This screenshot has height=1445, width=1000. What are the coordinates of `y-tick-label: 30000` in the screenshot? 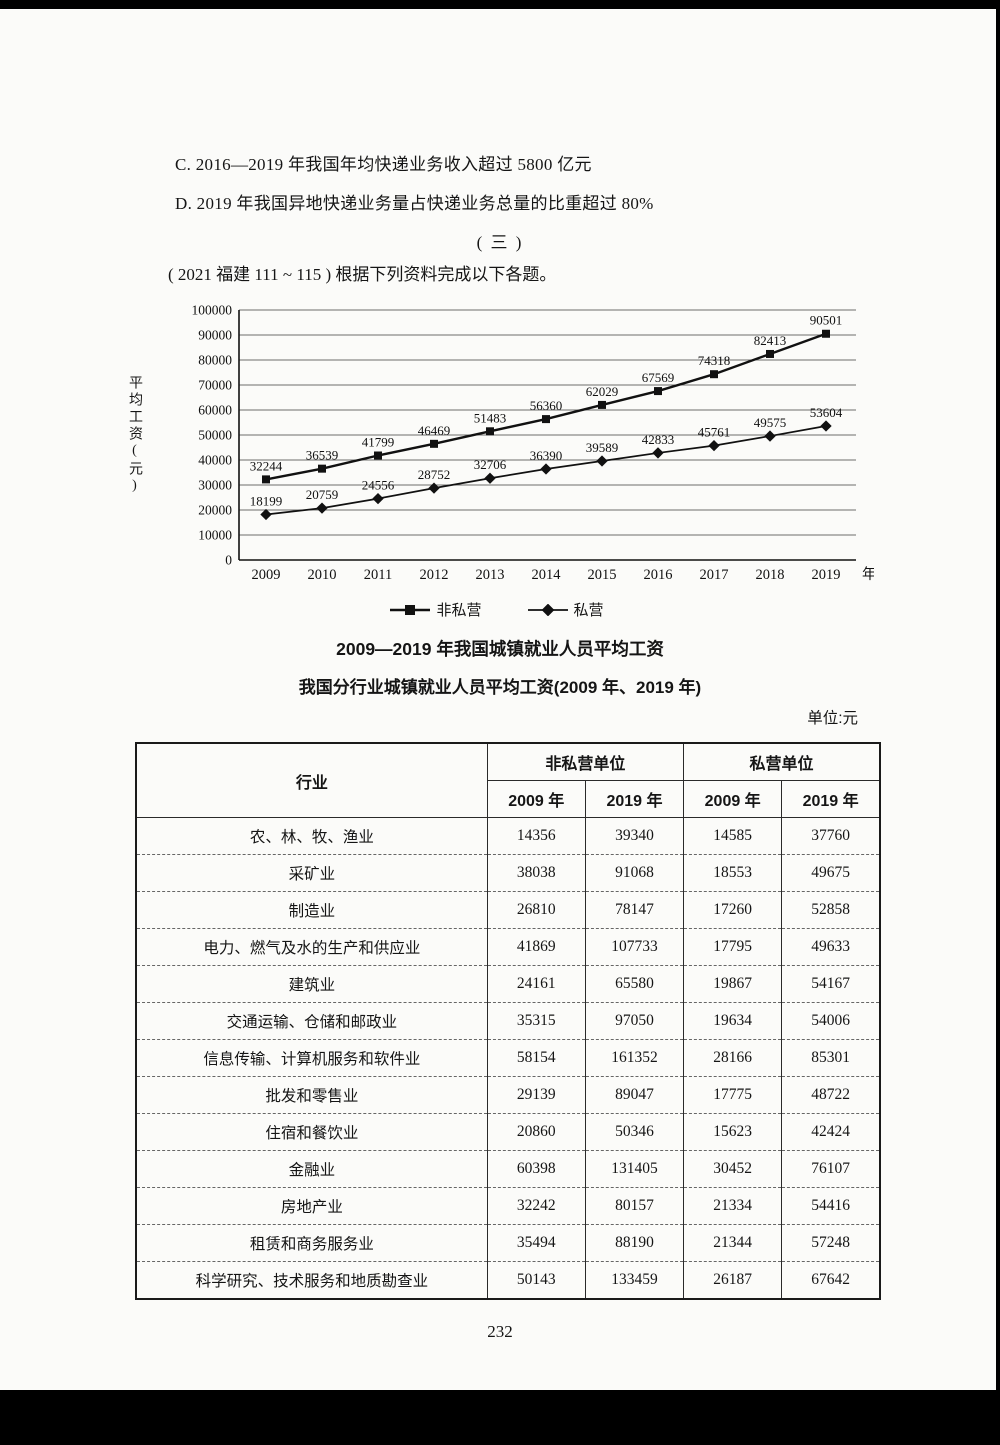 It's located at (215, 485).